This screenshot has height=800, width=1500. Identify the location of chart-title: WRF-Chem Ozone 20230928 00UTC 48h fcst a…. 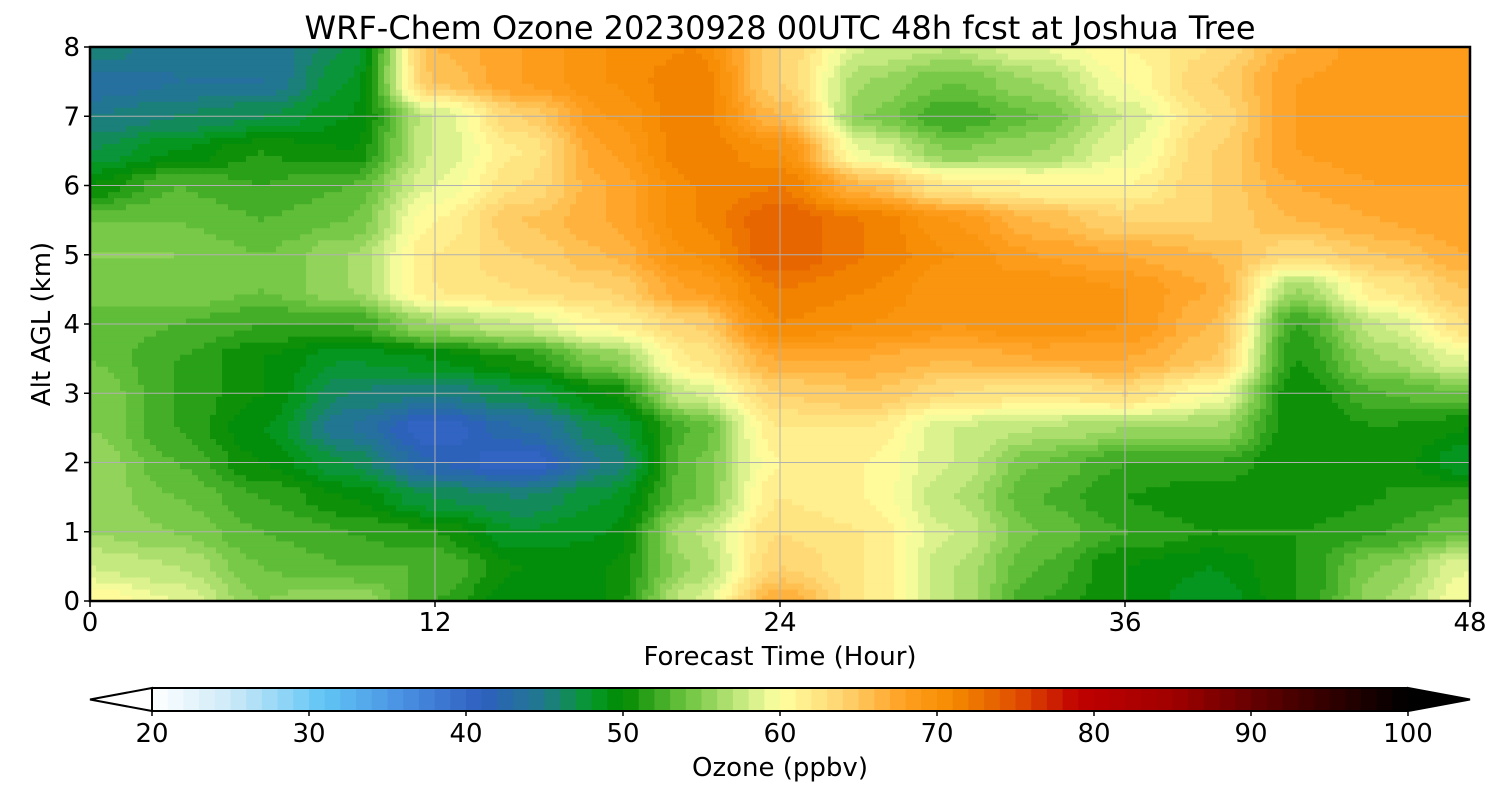
(779, 28).